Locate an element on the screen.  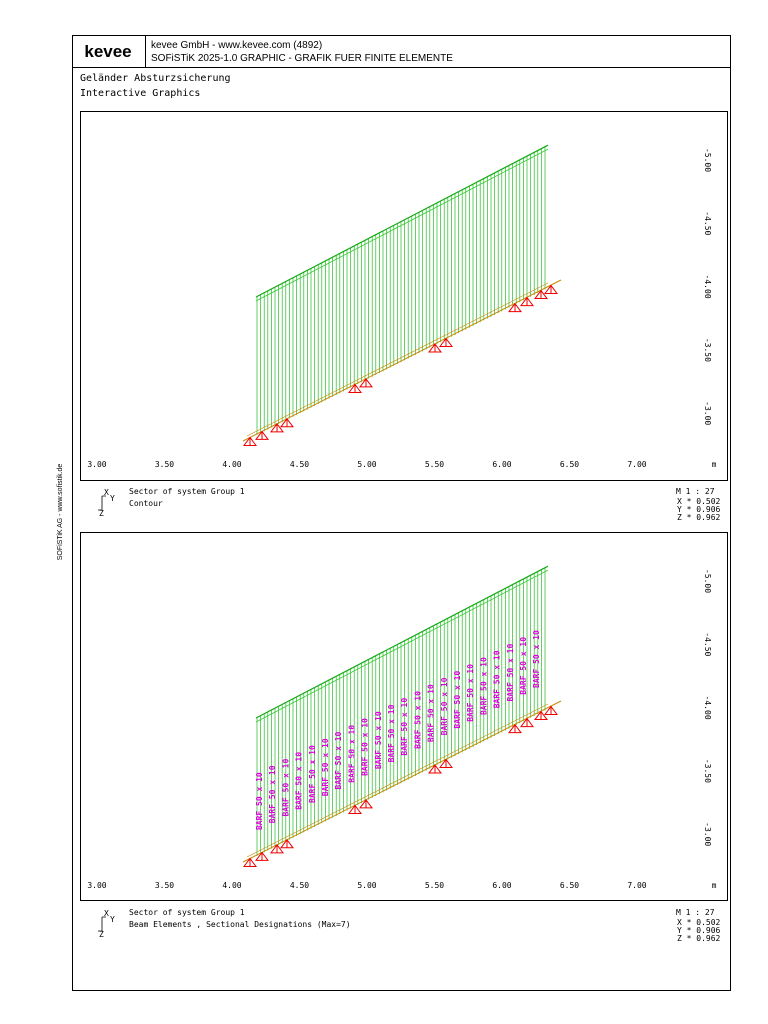
header-line: kevee GmbH - www.kevee.com (4892) is located at coordinates (236, 45).